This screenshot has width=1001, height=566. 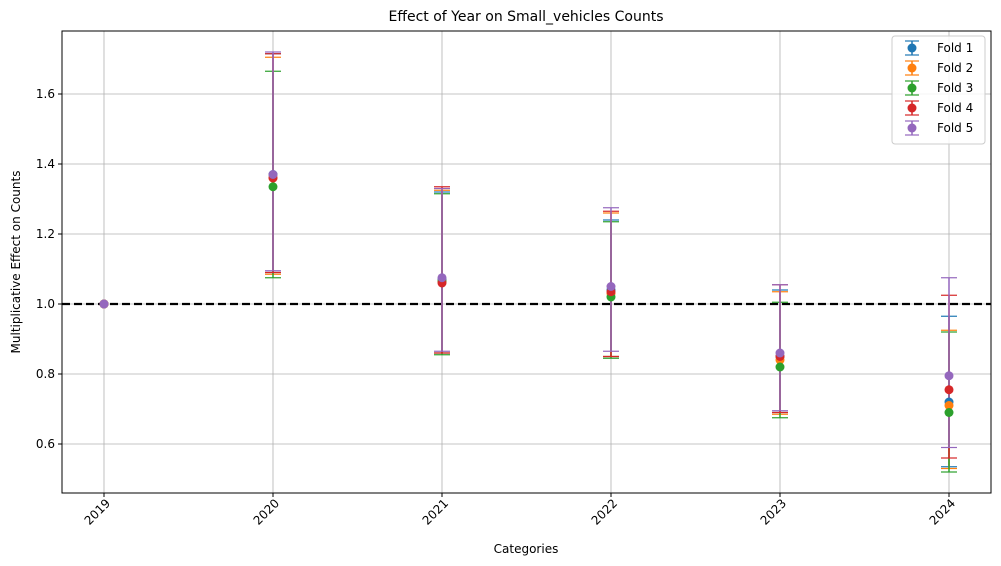 I want to click on y-tick-label: 1.2, so click(x=45, y=234).